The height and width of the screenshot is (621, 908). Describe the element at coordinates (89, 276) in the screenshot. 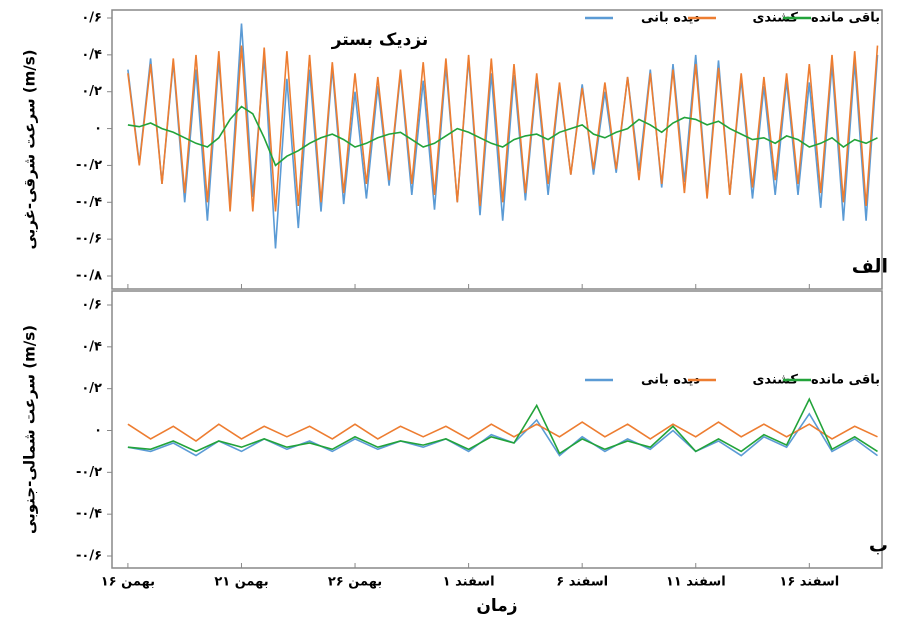

I see `y-tick-label: -۰/۸` at that location.